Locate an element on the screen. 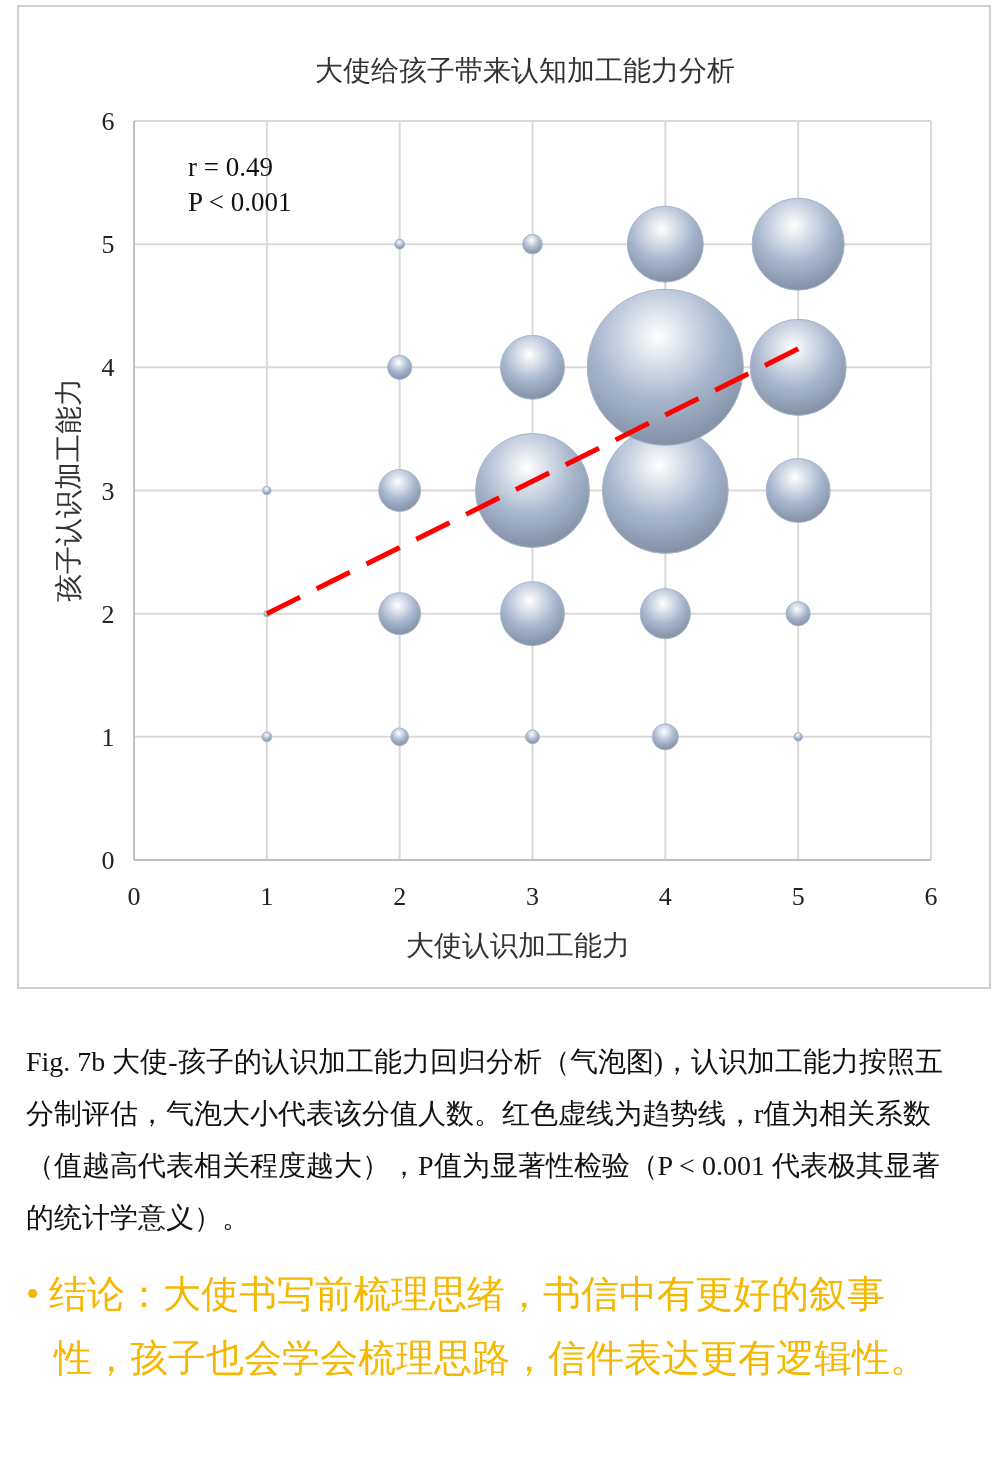 The height and width of the screenshot is (1472, 996). annotation: P < 0.001 is located at coordinates (240, 202).